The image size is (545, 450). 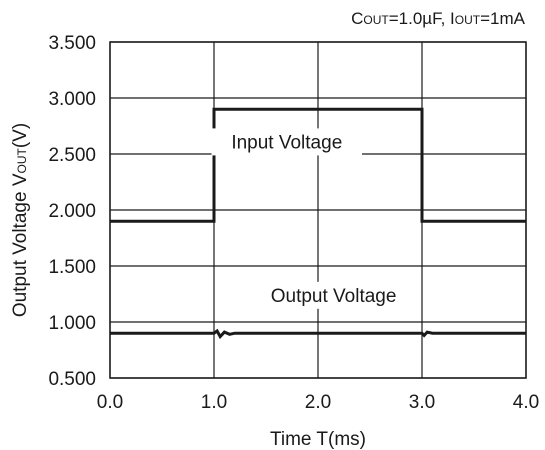 What do you see at coordinates (20, 220) in the screenshot?
I see `y-axis-title: Output Voltage VOUT(V)` at bounding box center [20, 220].